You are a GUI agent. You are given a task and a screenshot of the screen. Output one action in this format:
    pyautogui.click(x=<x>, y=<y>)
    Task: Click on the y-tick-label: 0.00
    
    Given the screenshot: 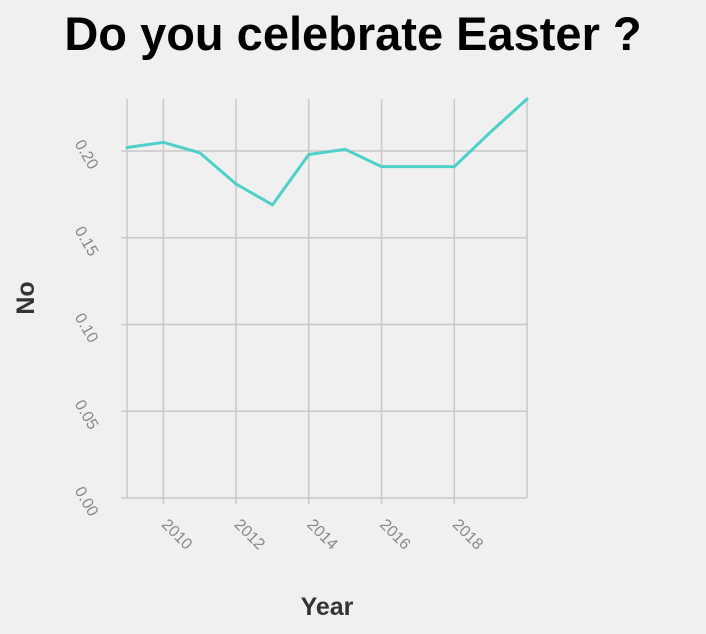 What is the action you would take?
    pyautogui.click(x=86, y=502)
    